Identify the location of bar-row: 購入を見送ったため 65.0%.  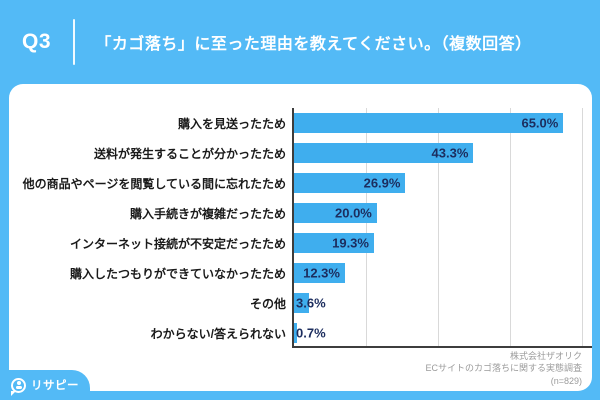
(300, 123).